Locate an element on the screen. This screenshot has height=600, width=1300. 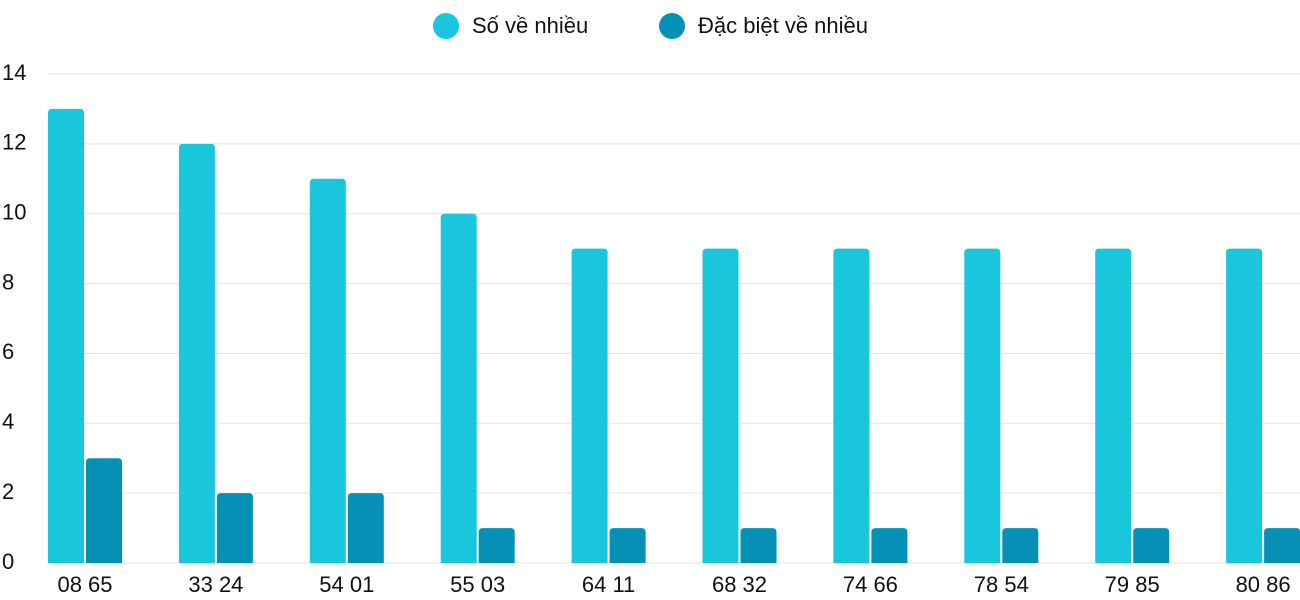
x-tick-label: 80 86 is located at coordinates (1263, 584).